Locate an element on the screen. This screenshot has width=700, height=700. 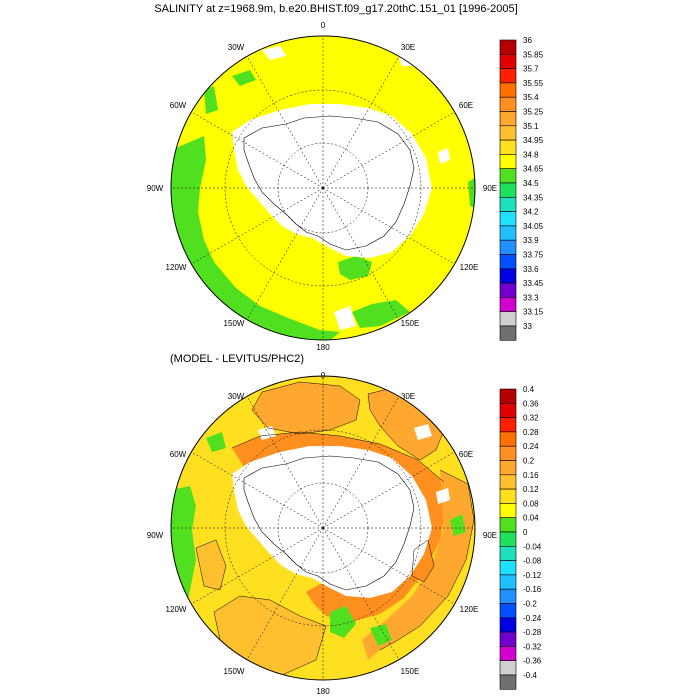
top-colorbar-label: 34.65 is located at coordinates (533, 169).